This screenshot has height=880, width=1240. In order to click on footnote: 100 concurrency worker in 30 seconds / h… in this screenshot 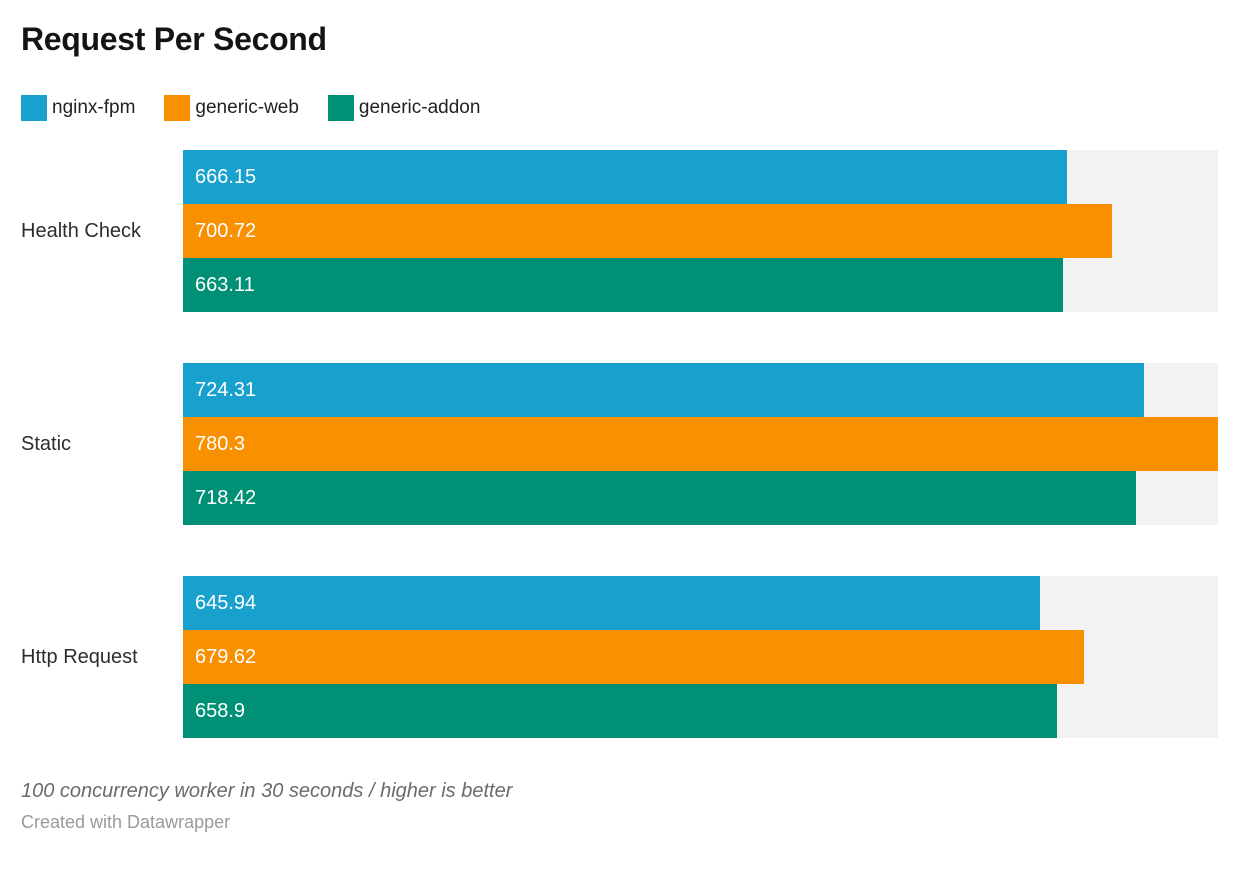, I will do `click(267, 791)`.